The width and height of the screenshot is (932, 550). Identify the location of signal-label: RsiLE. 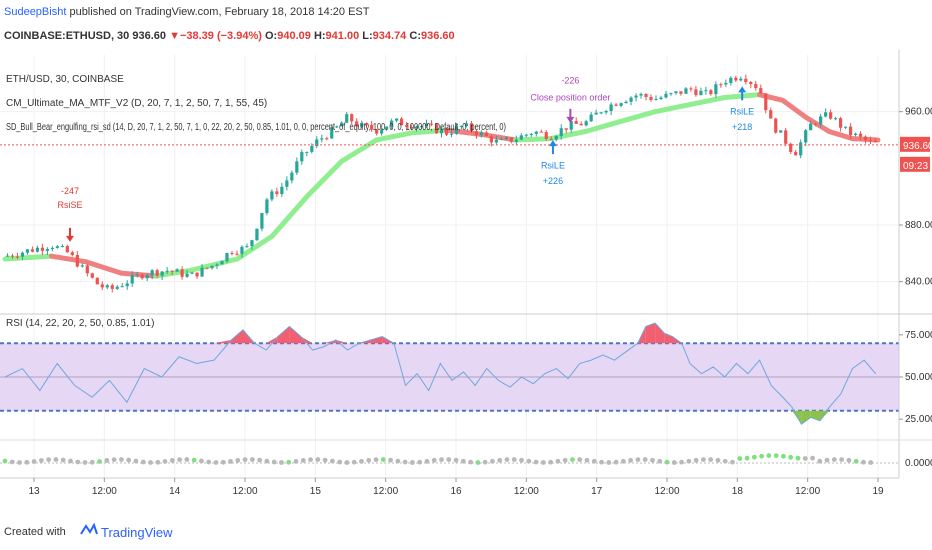
(553, 165).